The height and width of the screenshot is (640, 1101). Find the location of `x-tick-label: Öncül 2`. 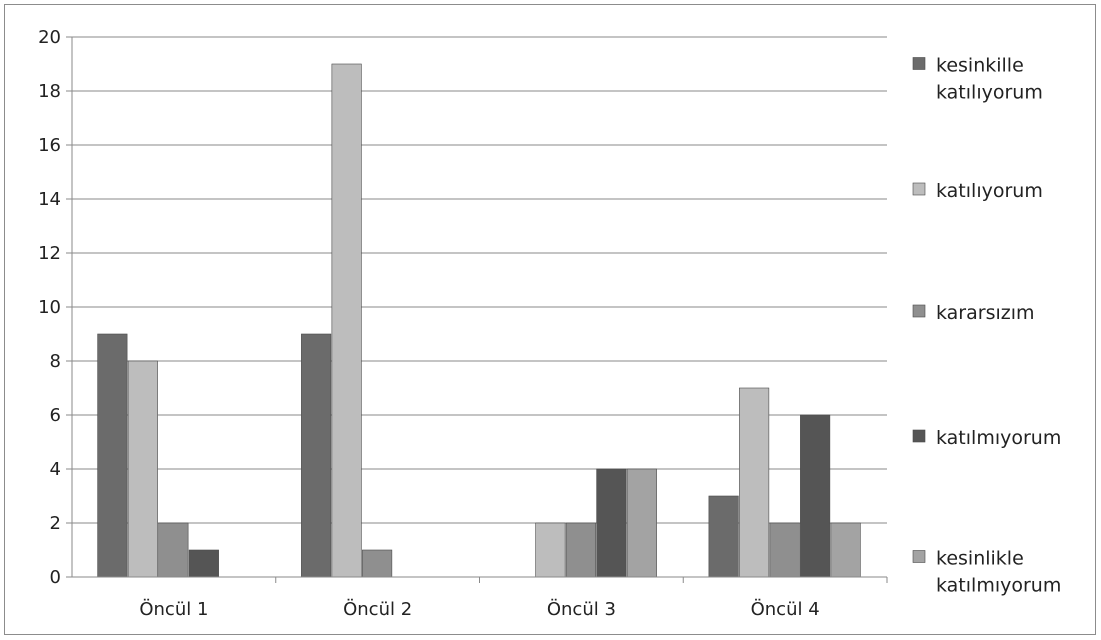

x-tick-label: Öncül 2 is located at coordinates (377, 609).